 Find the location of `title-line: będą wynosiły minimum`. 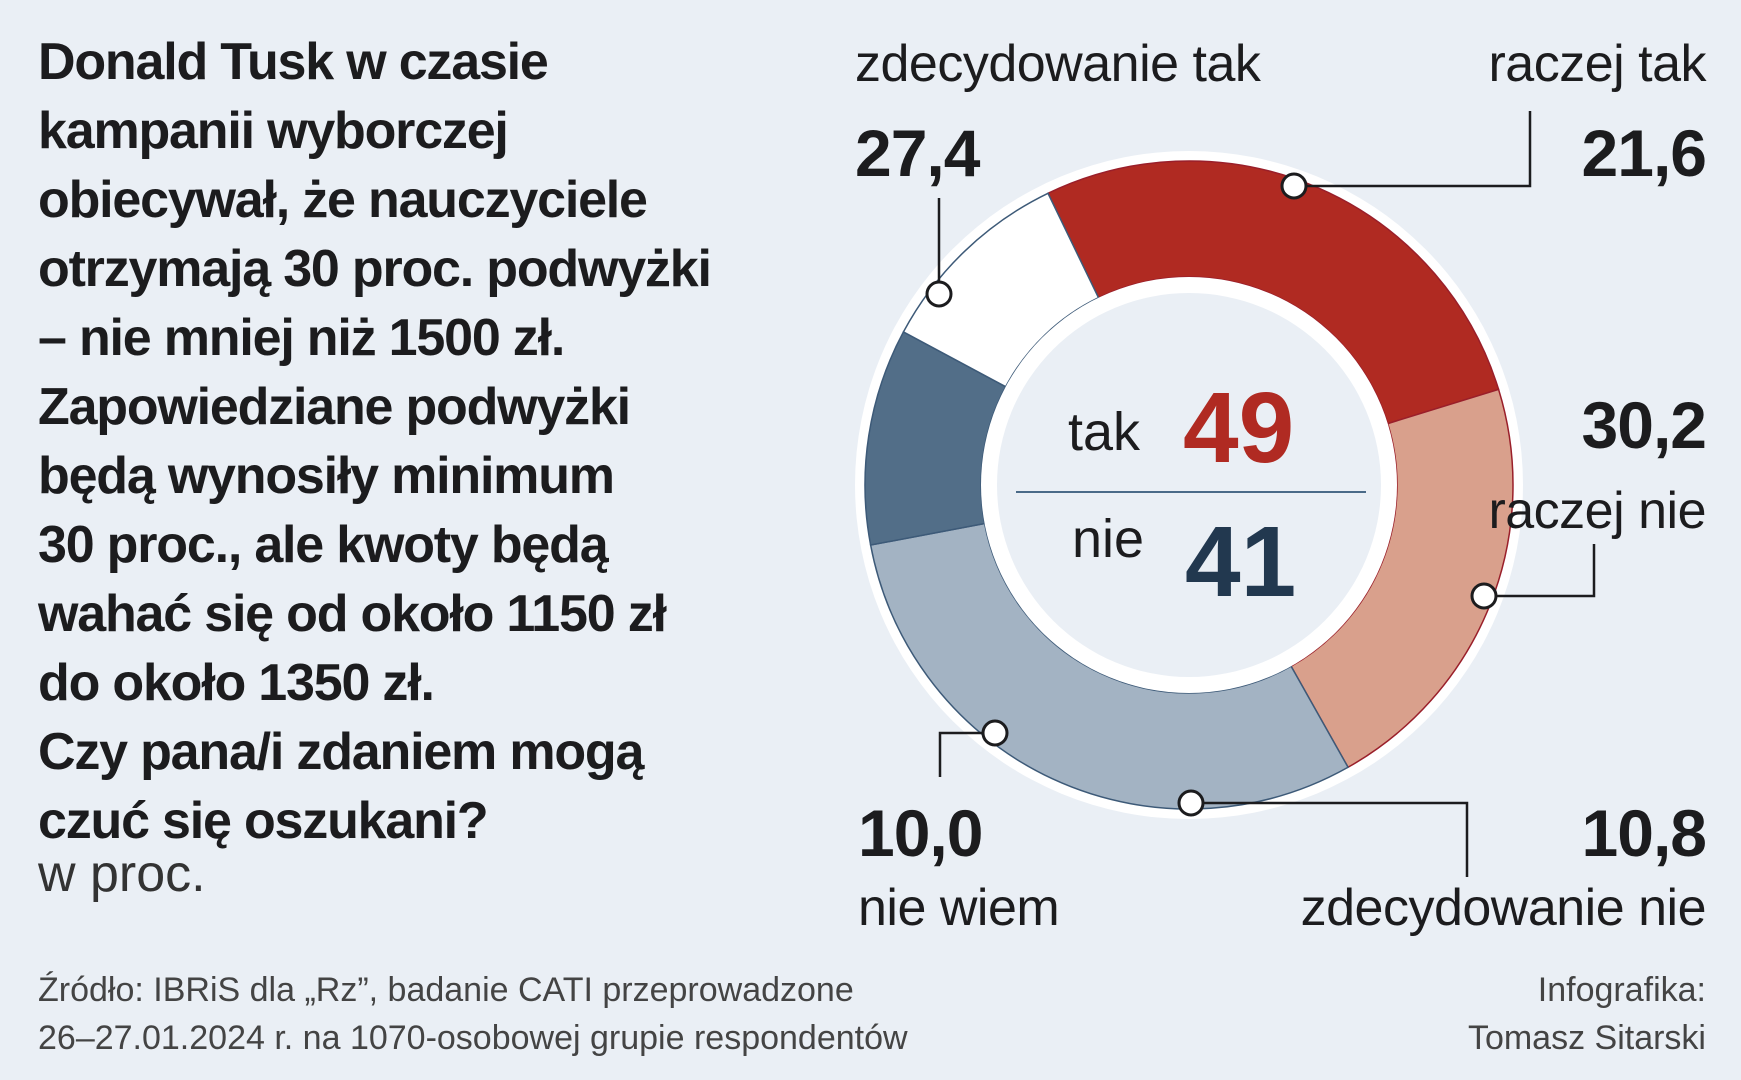

title-line: będą wynosiły minimum is located at coordinates (326, 476).